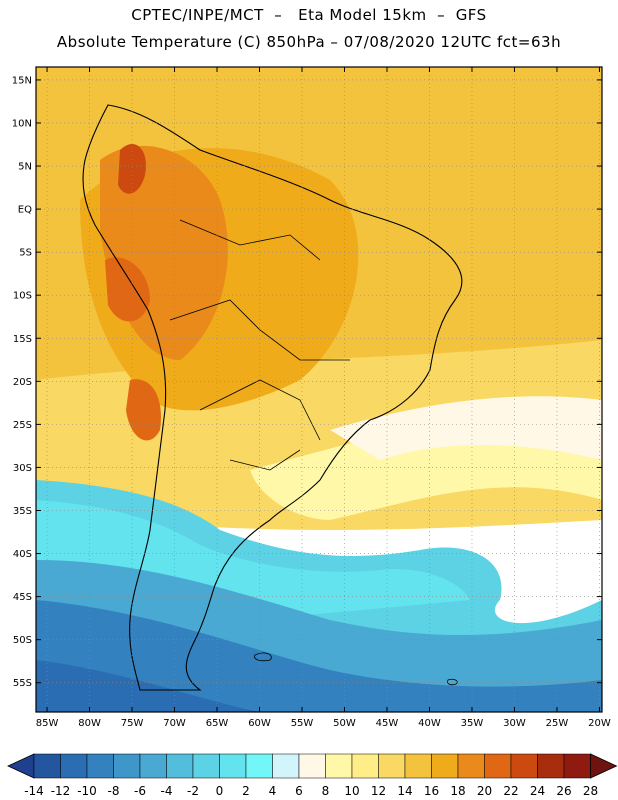  Describe the element at coordinates (22, 296) in the screenshot. I see `lat-label: 10S` at that location.